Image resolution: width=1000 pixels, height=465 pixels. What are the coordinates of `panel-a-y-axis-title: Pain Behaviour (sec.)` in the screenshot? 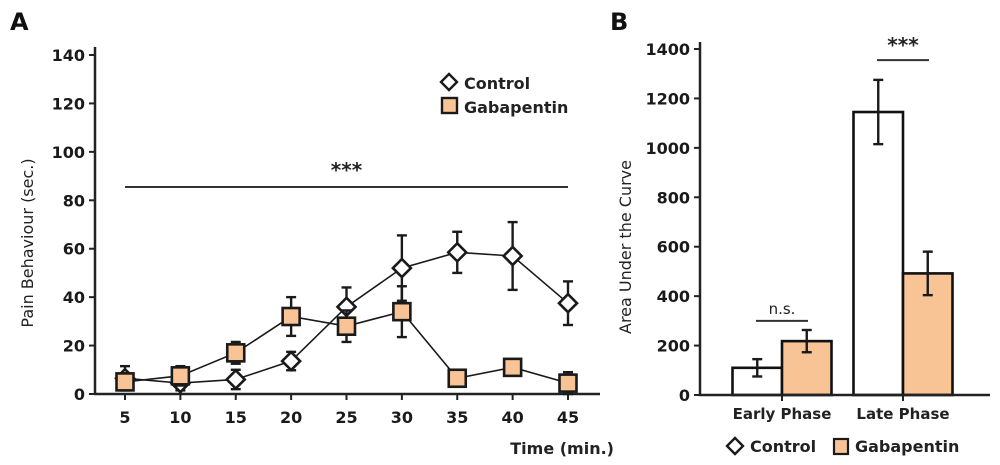 It's located at (27, 242).